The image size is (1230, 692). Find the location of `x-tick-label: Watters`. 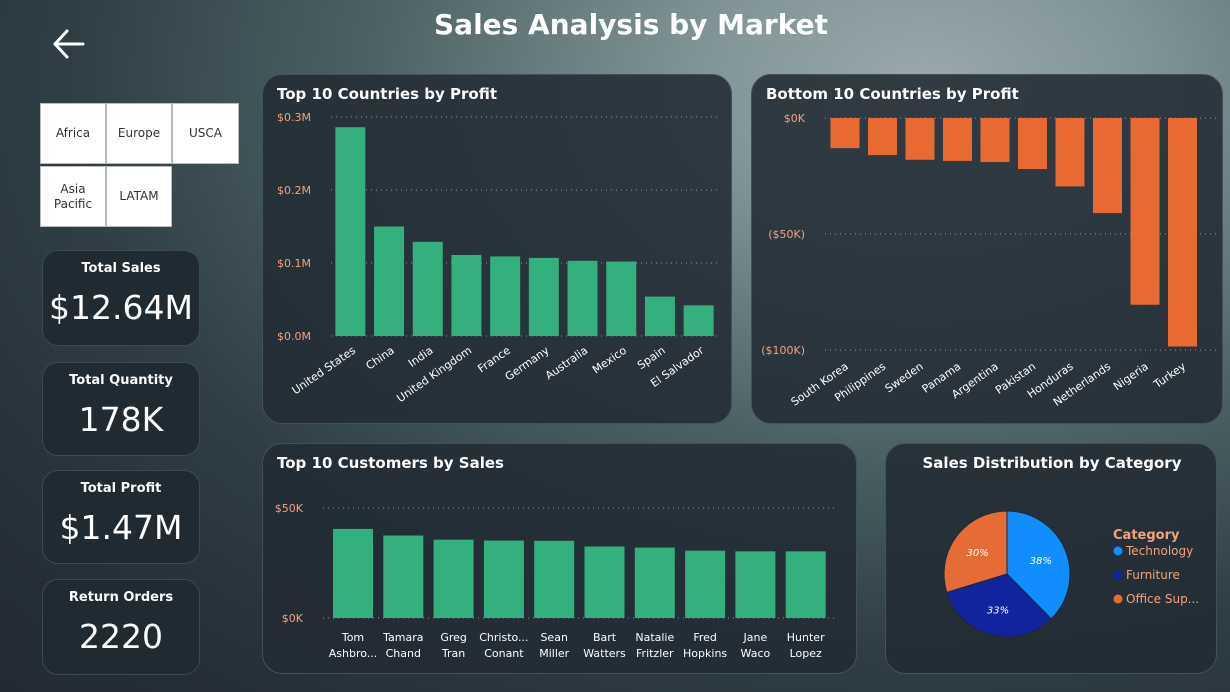

x-tick-label: Watters is located at coordinates (604, 653).